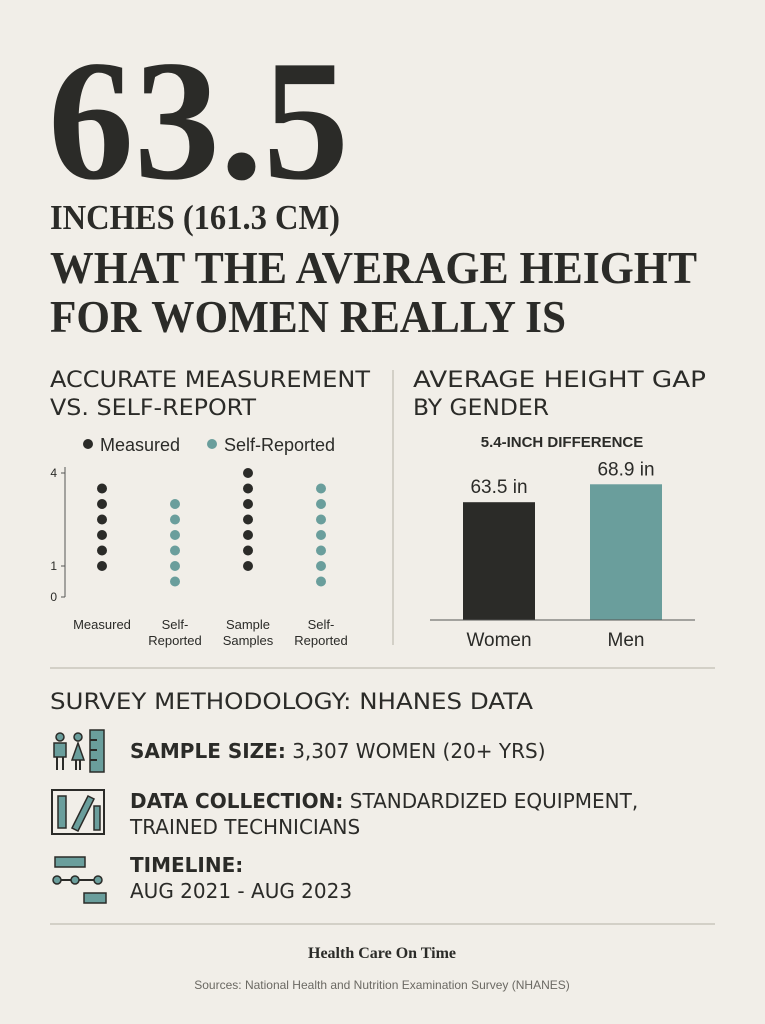 The height and width of the screenshot is (1024, 765). What do you see at coordinates (244, 827) in the screenshot?
I see `method-text: TRAINED TECHNICIANS` at bounding box center [244, 827].